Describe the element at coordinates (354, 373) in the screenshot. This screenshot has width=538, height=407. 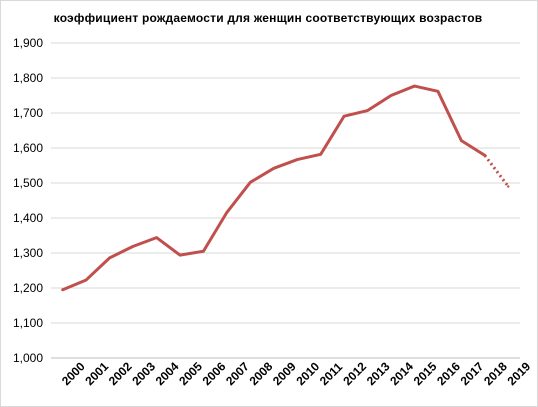
I see `x-tick-label: 2012` at that location.